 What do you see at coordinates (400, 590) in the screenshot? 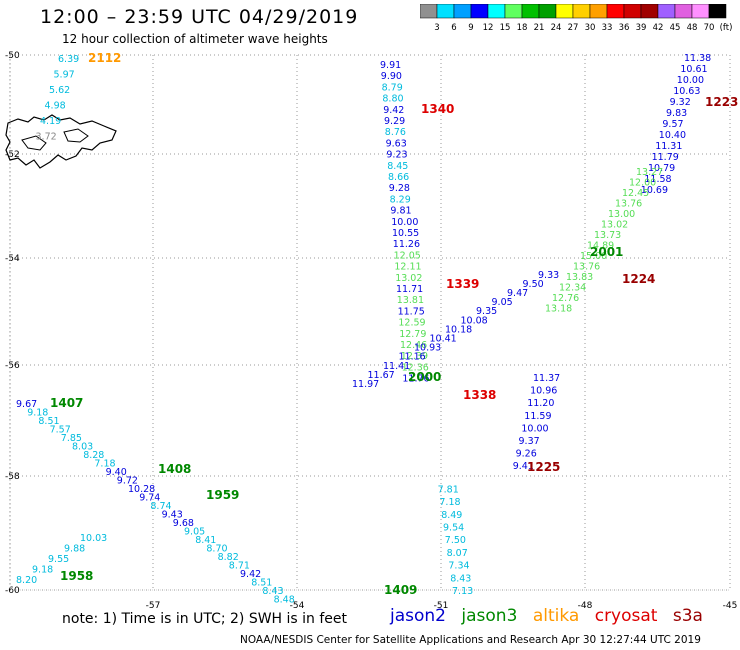
I see `pass-time-label: 1409` at bounding box center [400, 590].